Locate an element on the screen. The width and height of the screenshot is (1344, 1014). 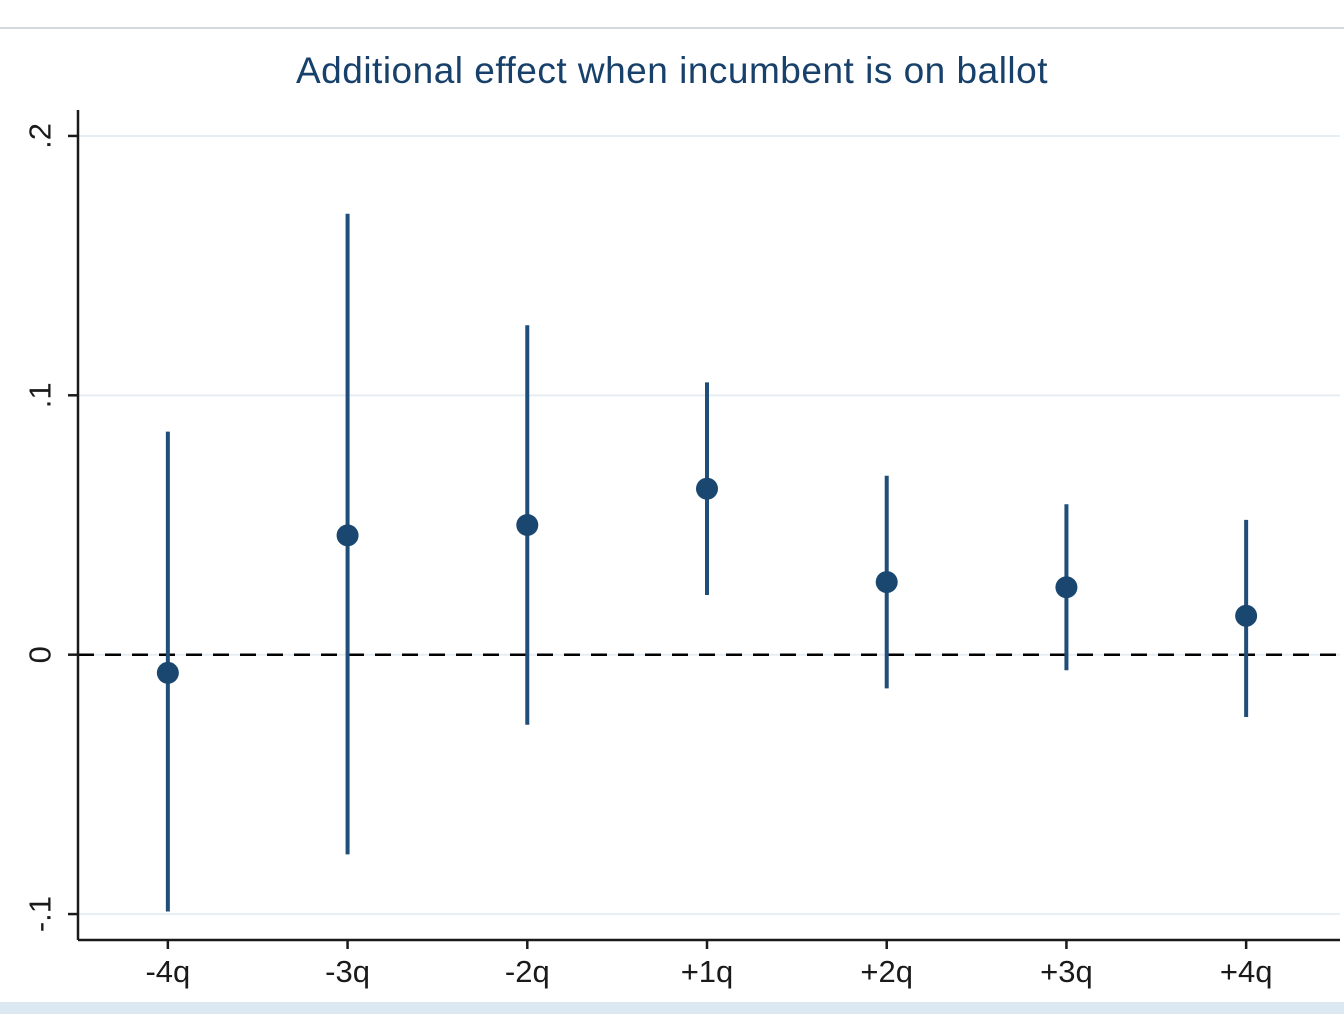
x-tick-label: +1q is located at coordinates (707, 971).